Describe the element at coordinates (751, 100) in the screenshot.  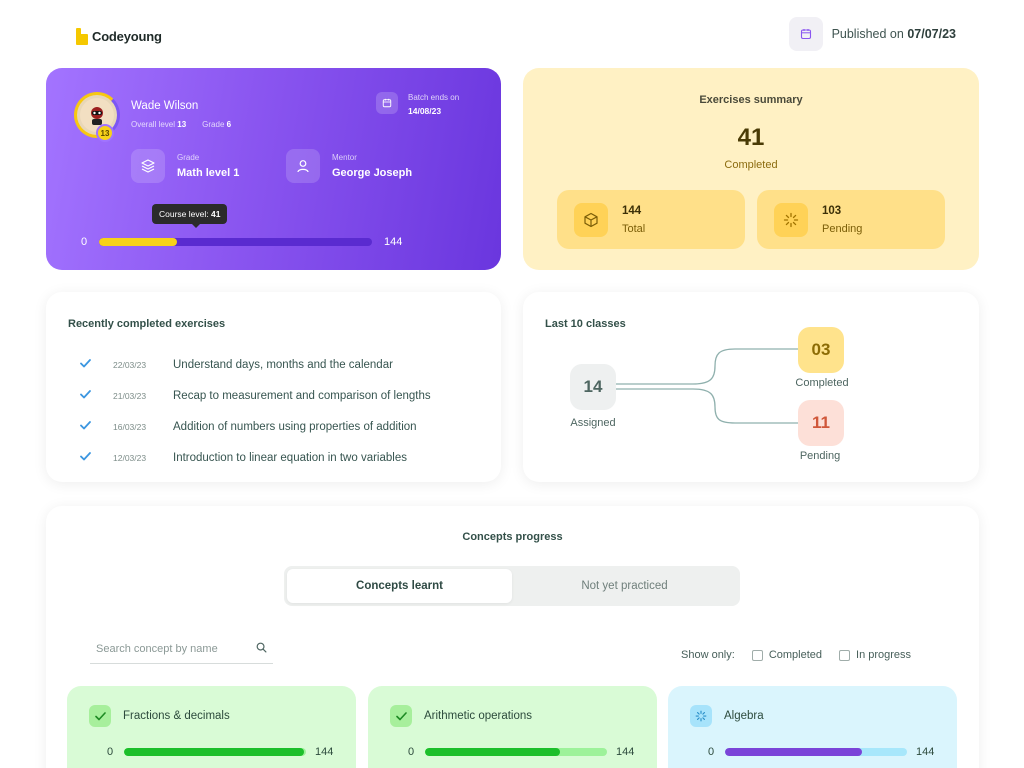
I see `summary-title: Exercises summary` at that location.